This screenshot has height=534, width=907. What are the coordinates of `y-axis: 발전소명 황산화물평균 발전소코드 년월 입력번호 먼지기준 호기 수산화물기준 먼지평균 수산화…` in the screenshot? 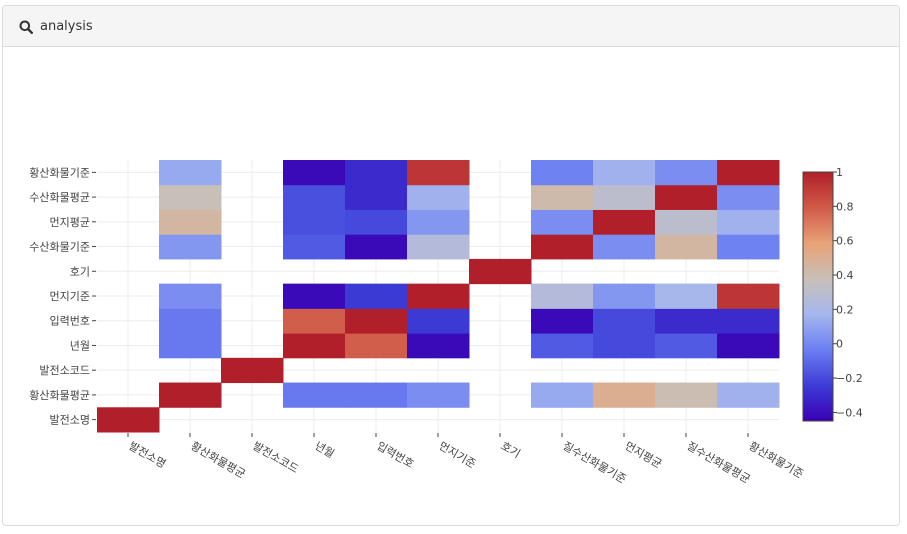 It's located at (62, 296).